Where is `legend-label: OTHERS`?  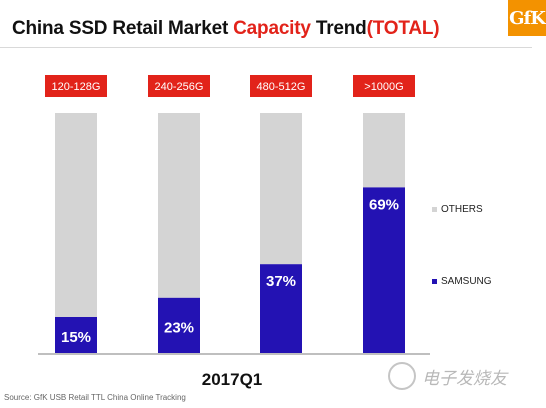 legend-label: OTHERS is located at coordinates (462, 209).